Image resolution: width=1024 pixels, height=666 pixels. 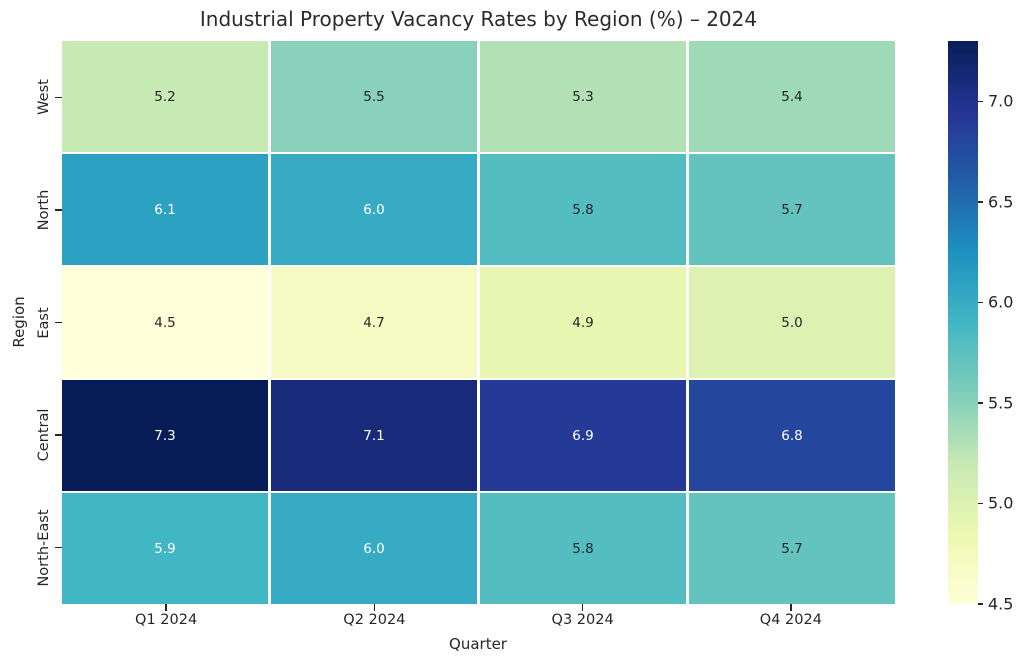 What do you see at coordinates (374, 620) in the screenshot?
I see `x-tick-label-Q2: Q2 2024` at bounding box center [374, 620].